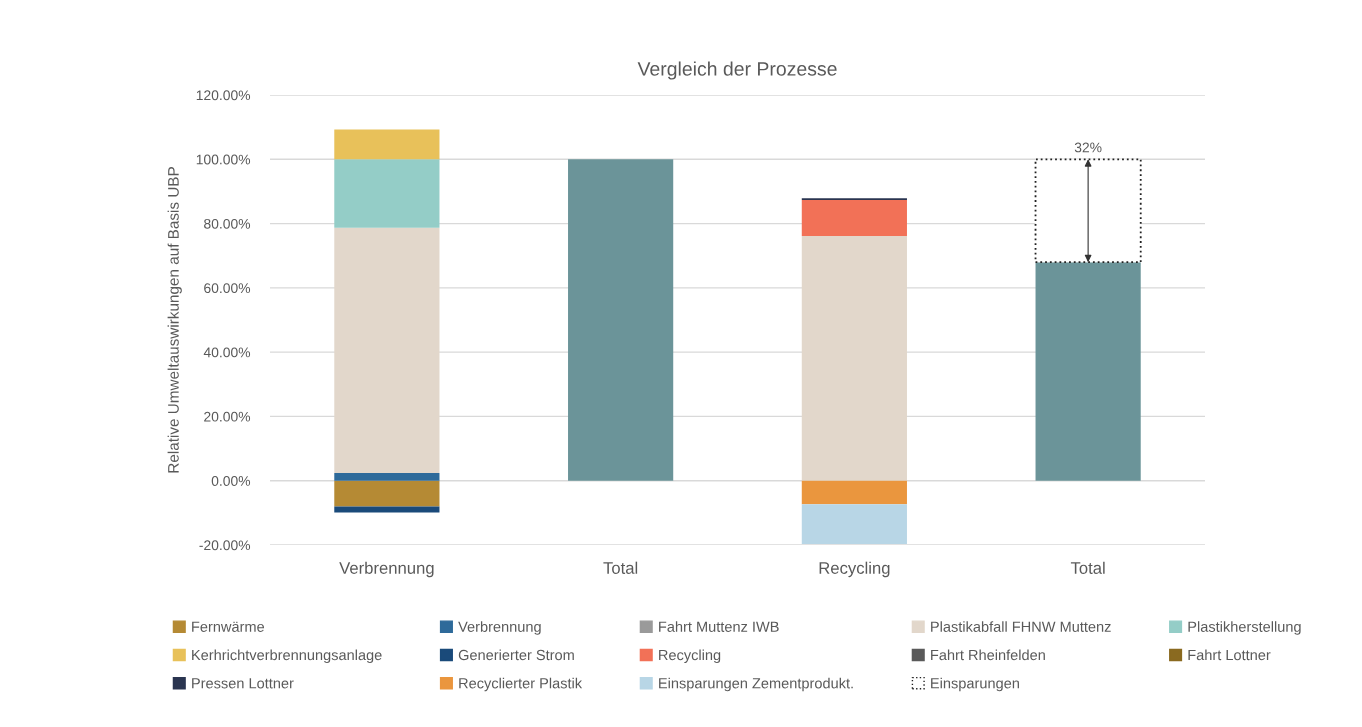  I want to click on legend-label: Fernwärme, so click(228, 626).